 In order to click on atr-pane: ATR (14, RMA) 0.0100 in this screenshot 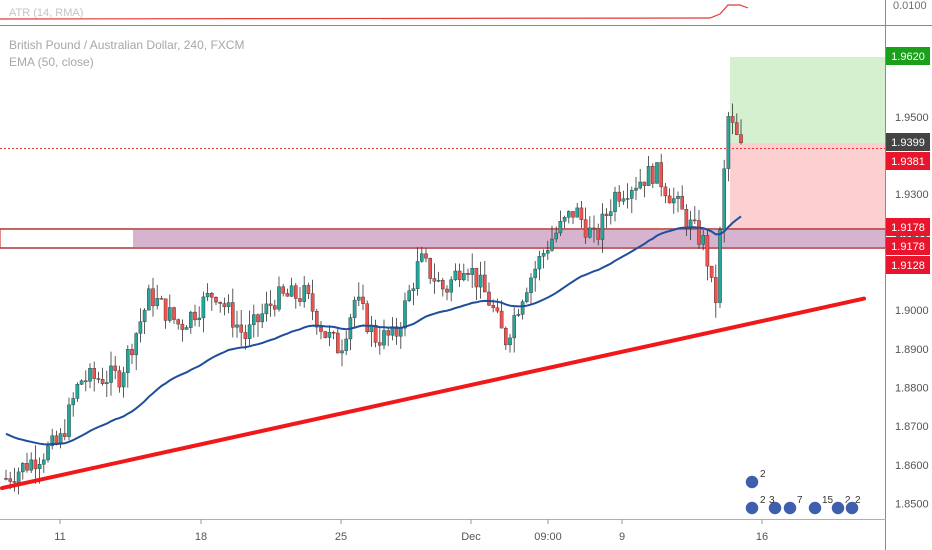, I will do `click(463, 10)`.